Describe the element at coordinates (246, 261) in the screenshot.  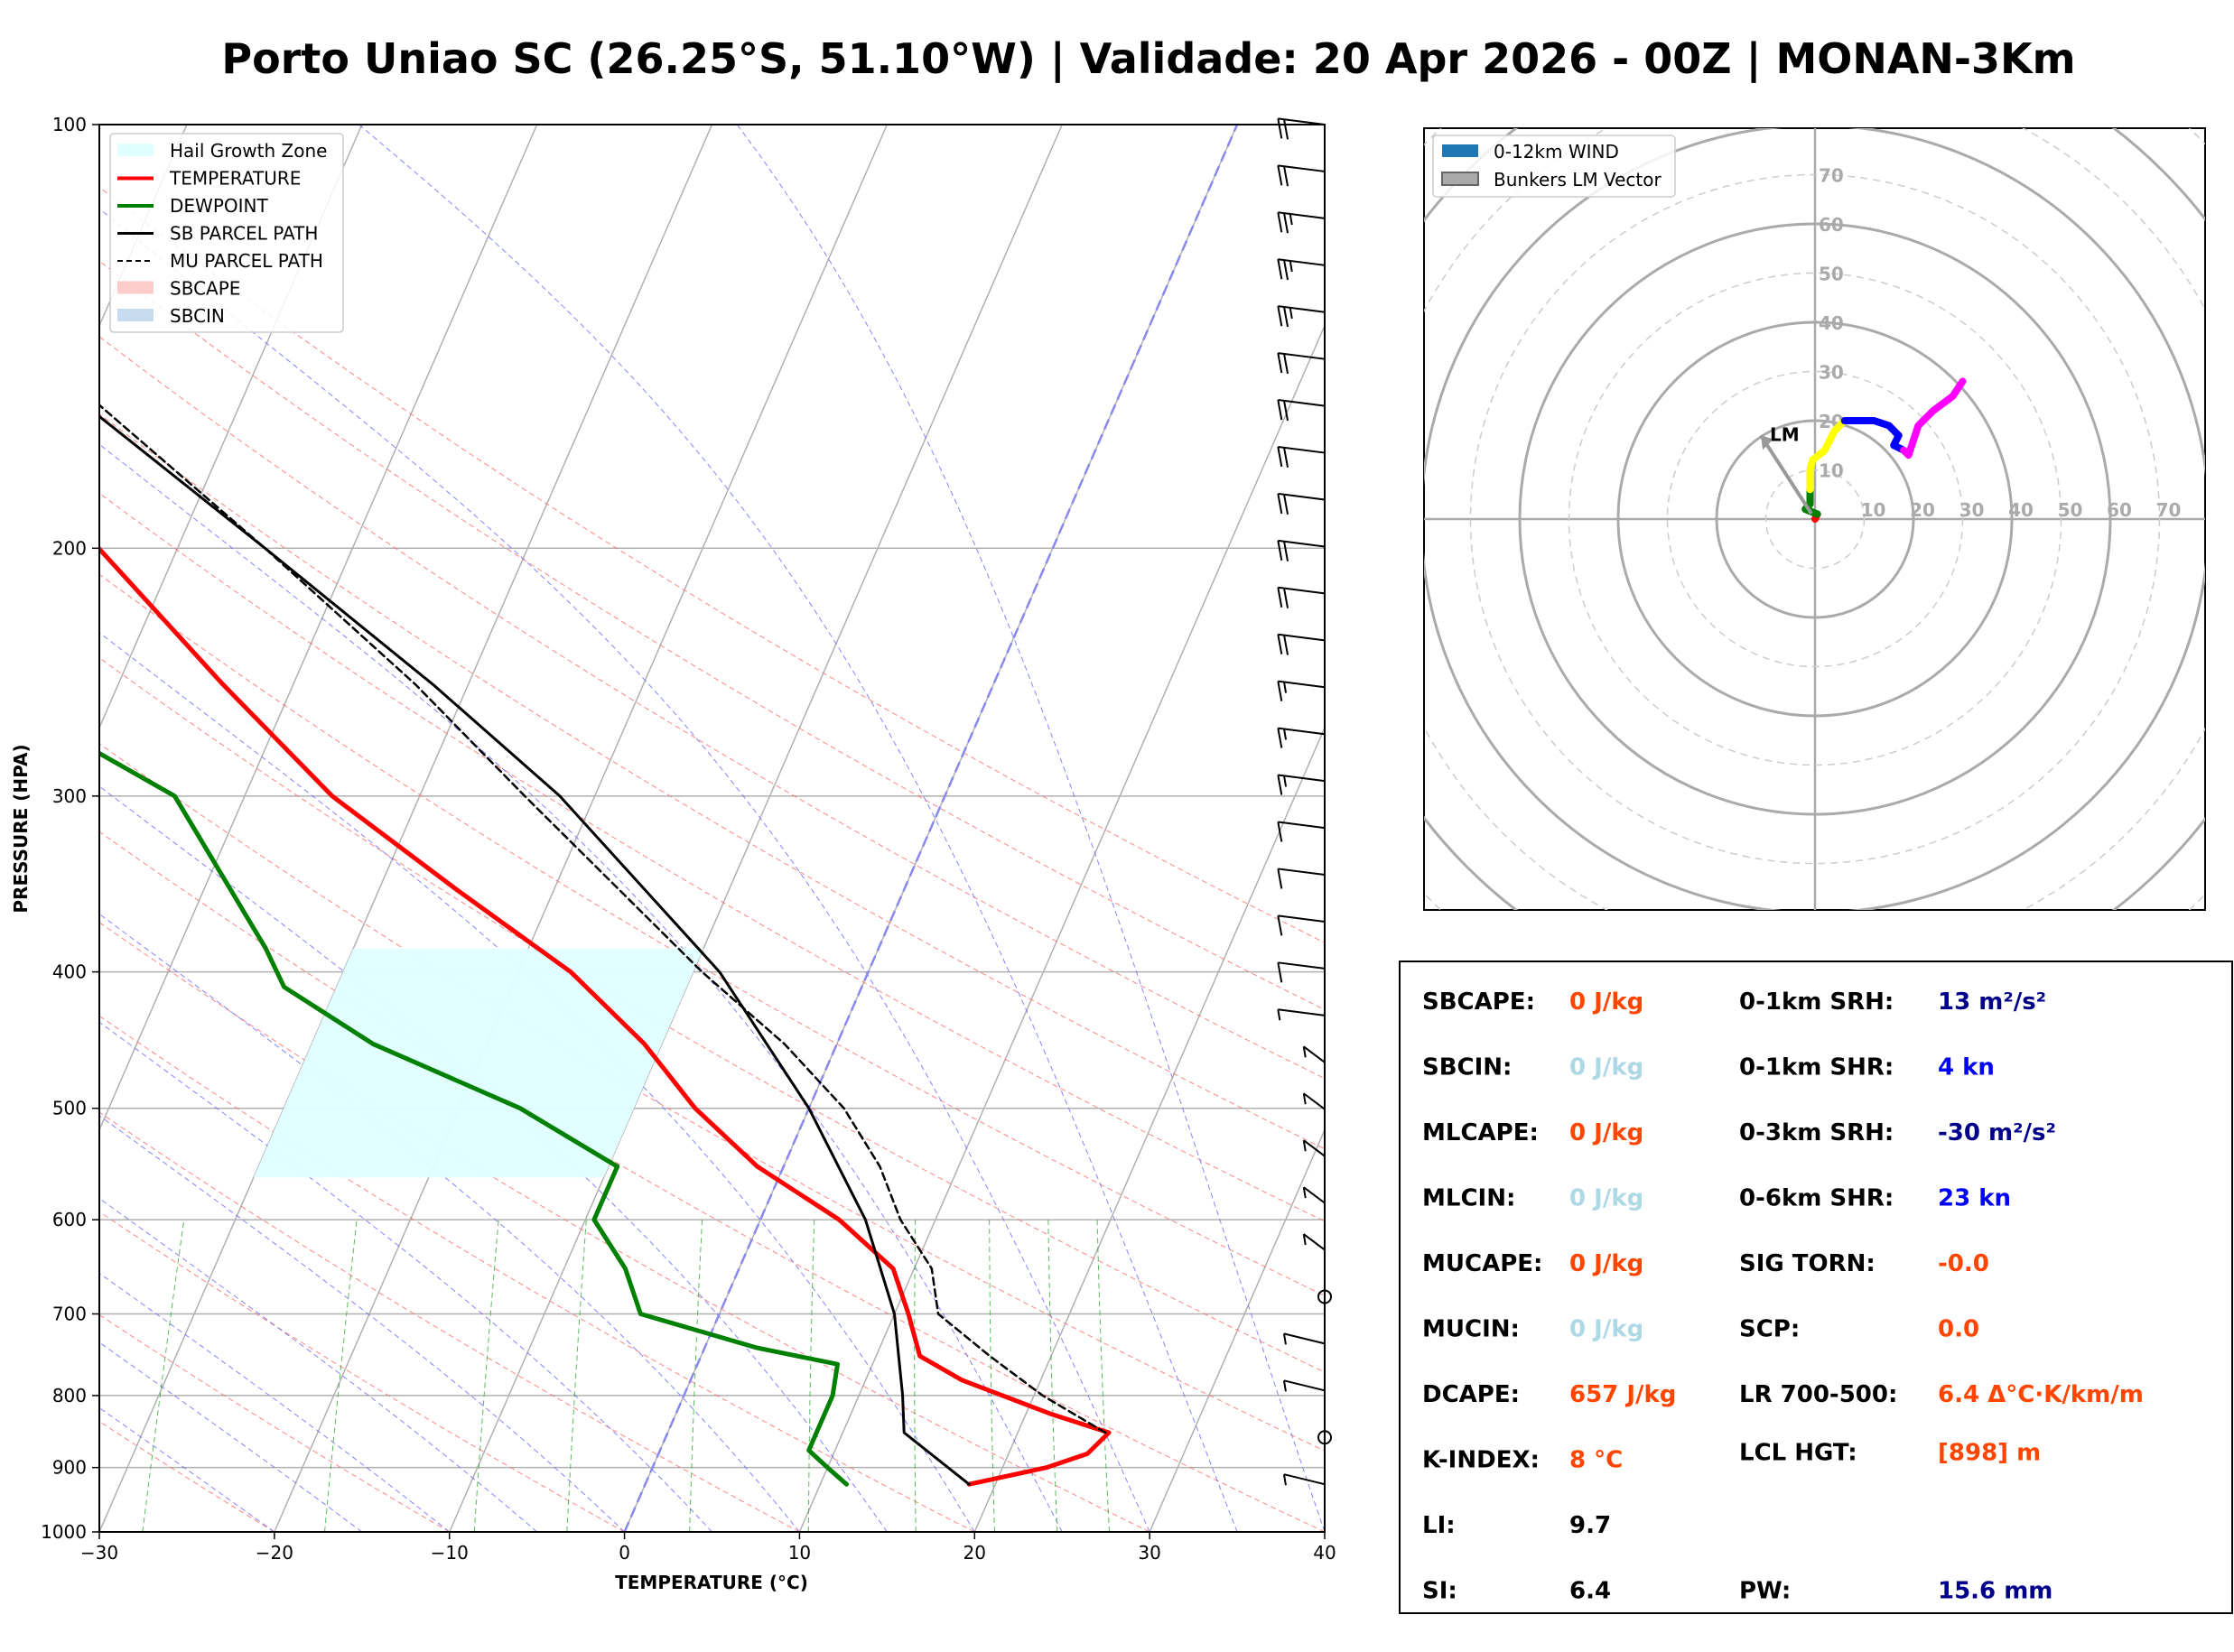
I see `legend-label: MU PARCEL PATH` at that location.